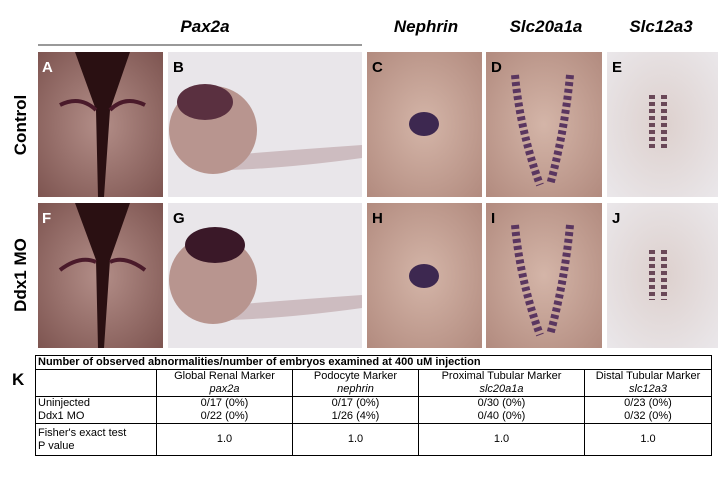 This screenshot has height=491, width=718. What do you see at coordinates (20, 125) in the screenshot?
I see `row-label: Control` at bounding box center [20, 125].